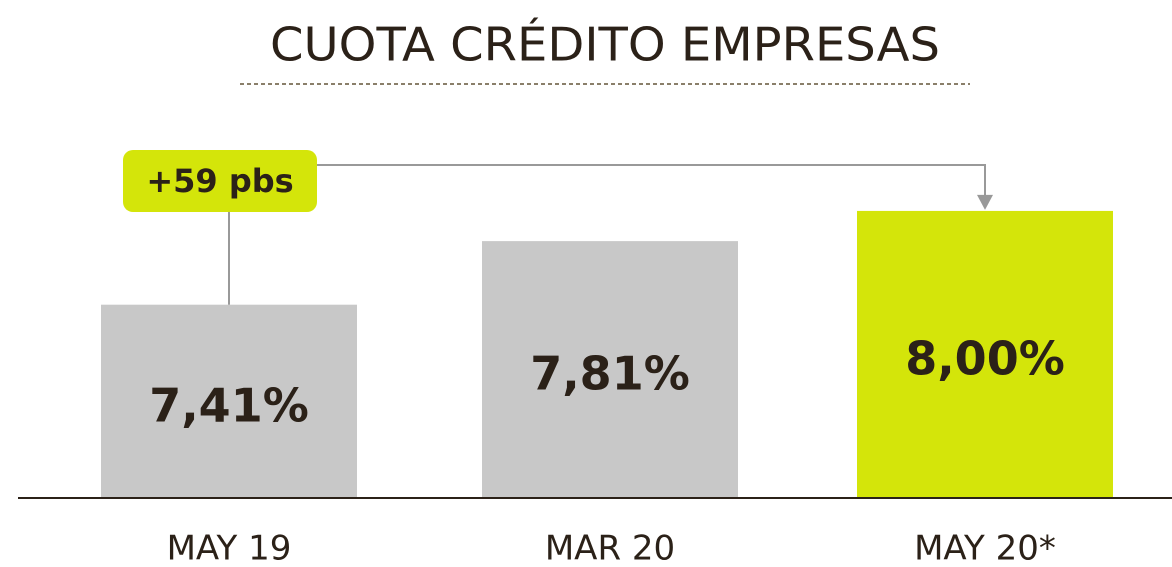  Describe the element at coordinates (985, 202) in the screenshot. I see `arrowhead` at that location.